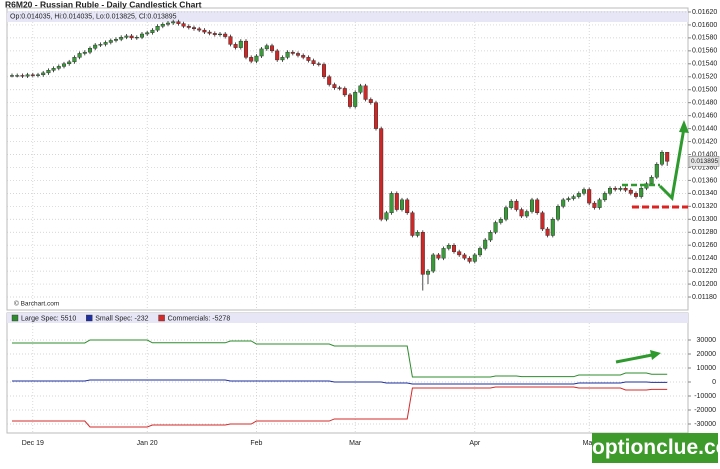 The width and height of the screenshot is (720, 469). What do you see at coordinates (704, 90) in the screenshot?
I see `y-tick-label: 0.01500` at bounding box center [704, 90].